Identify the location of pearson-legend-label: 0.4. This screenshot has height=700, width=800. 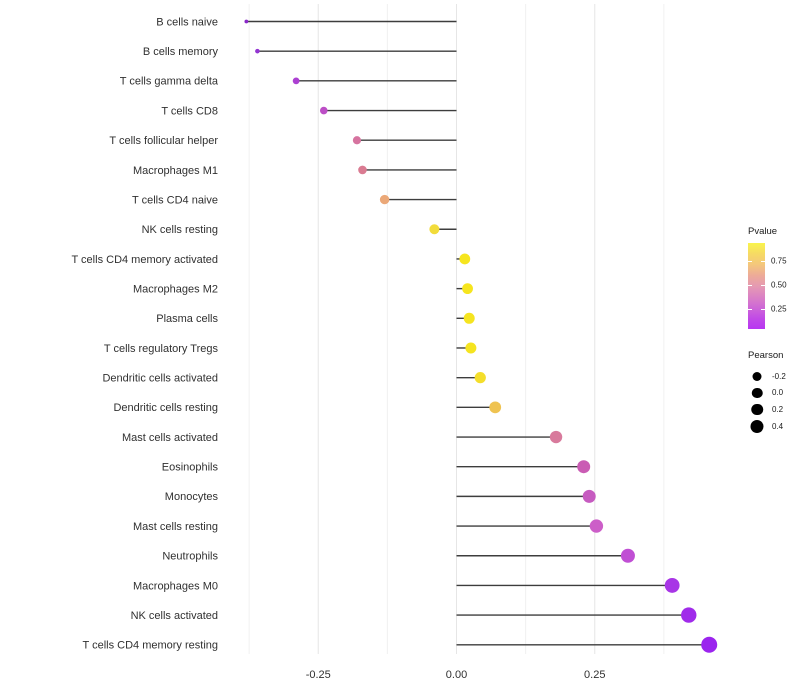
(778, 426).